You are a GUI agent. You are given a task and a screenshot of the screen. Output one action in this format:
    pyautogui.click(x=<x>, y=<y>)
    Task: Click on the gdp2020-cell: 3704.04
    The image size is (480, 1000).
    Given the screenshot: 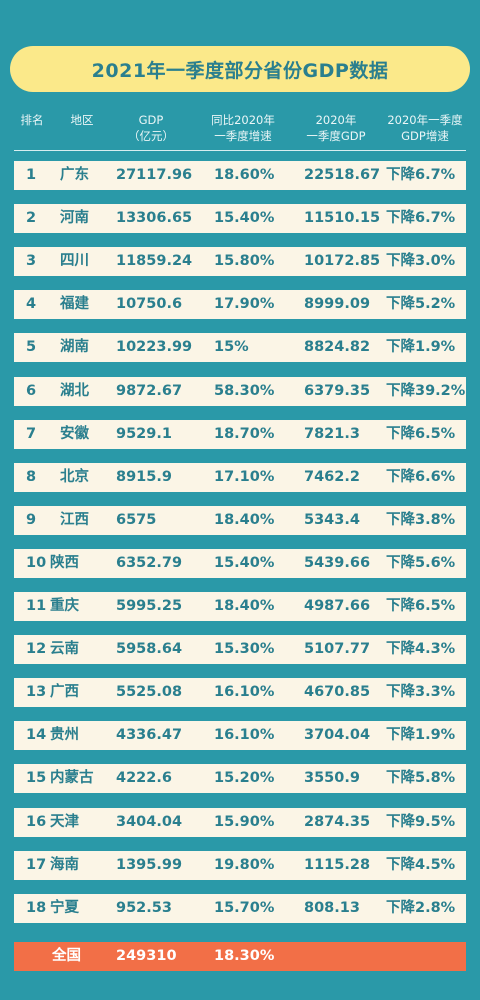 What is the action you would take?
    pyautogui.click(x=337, y=735)
    